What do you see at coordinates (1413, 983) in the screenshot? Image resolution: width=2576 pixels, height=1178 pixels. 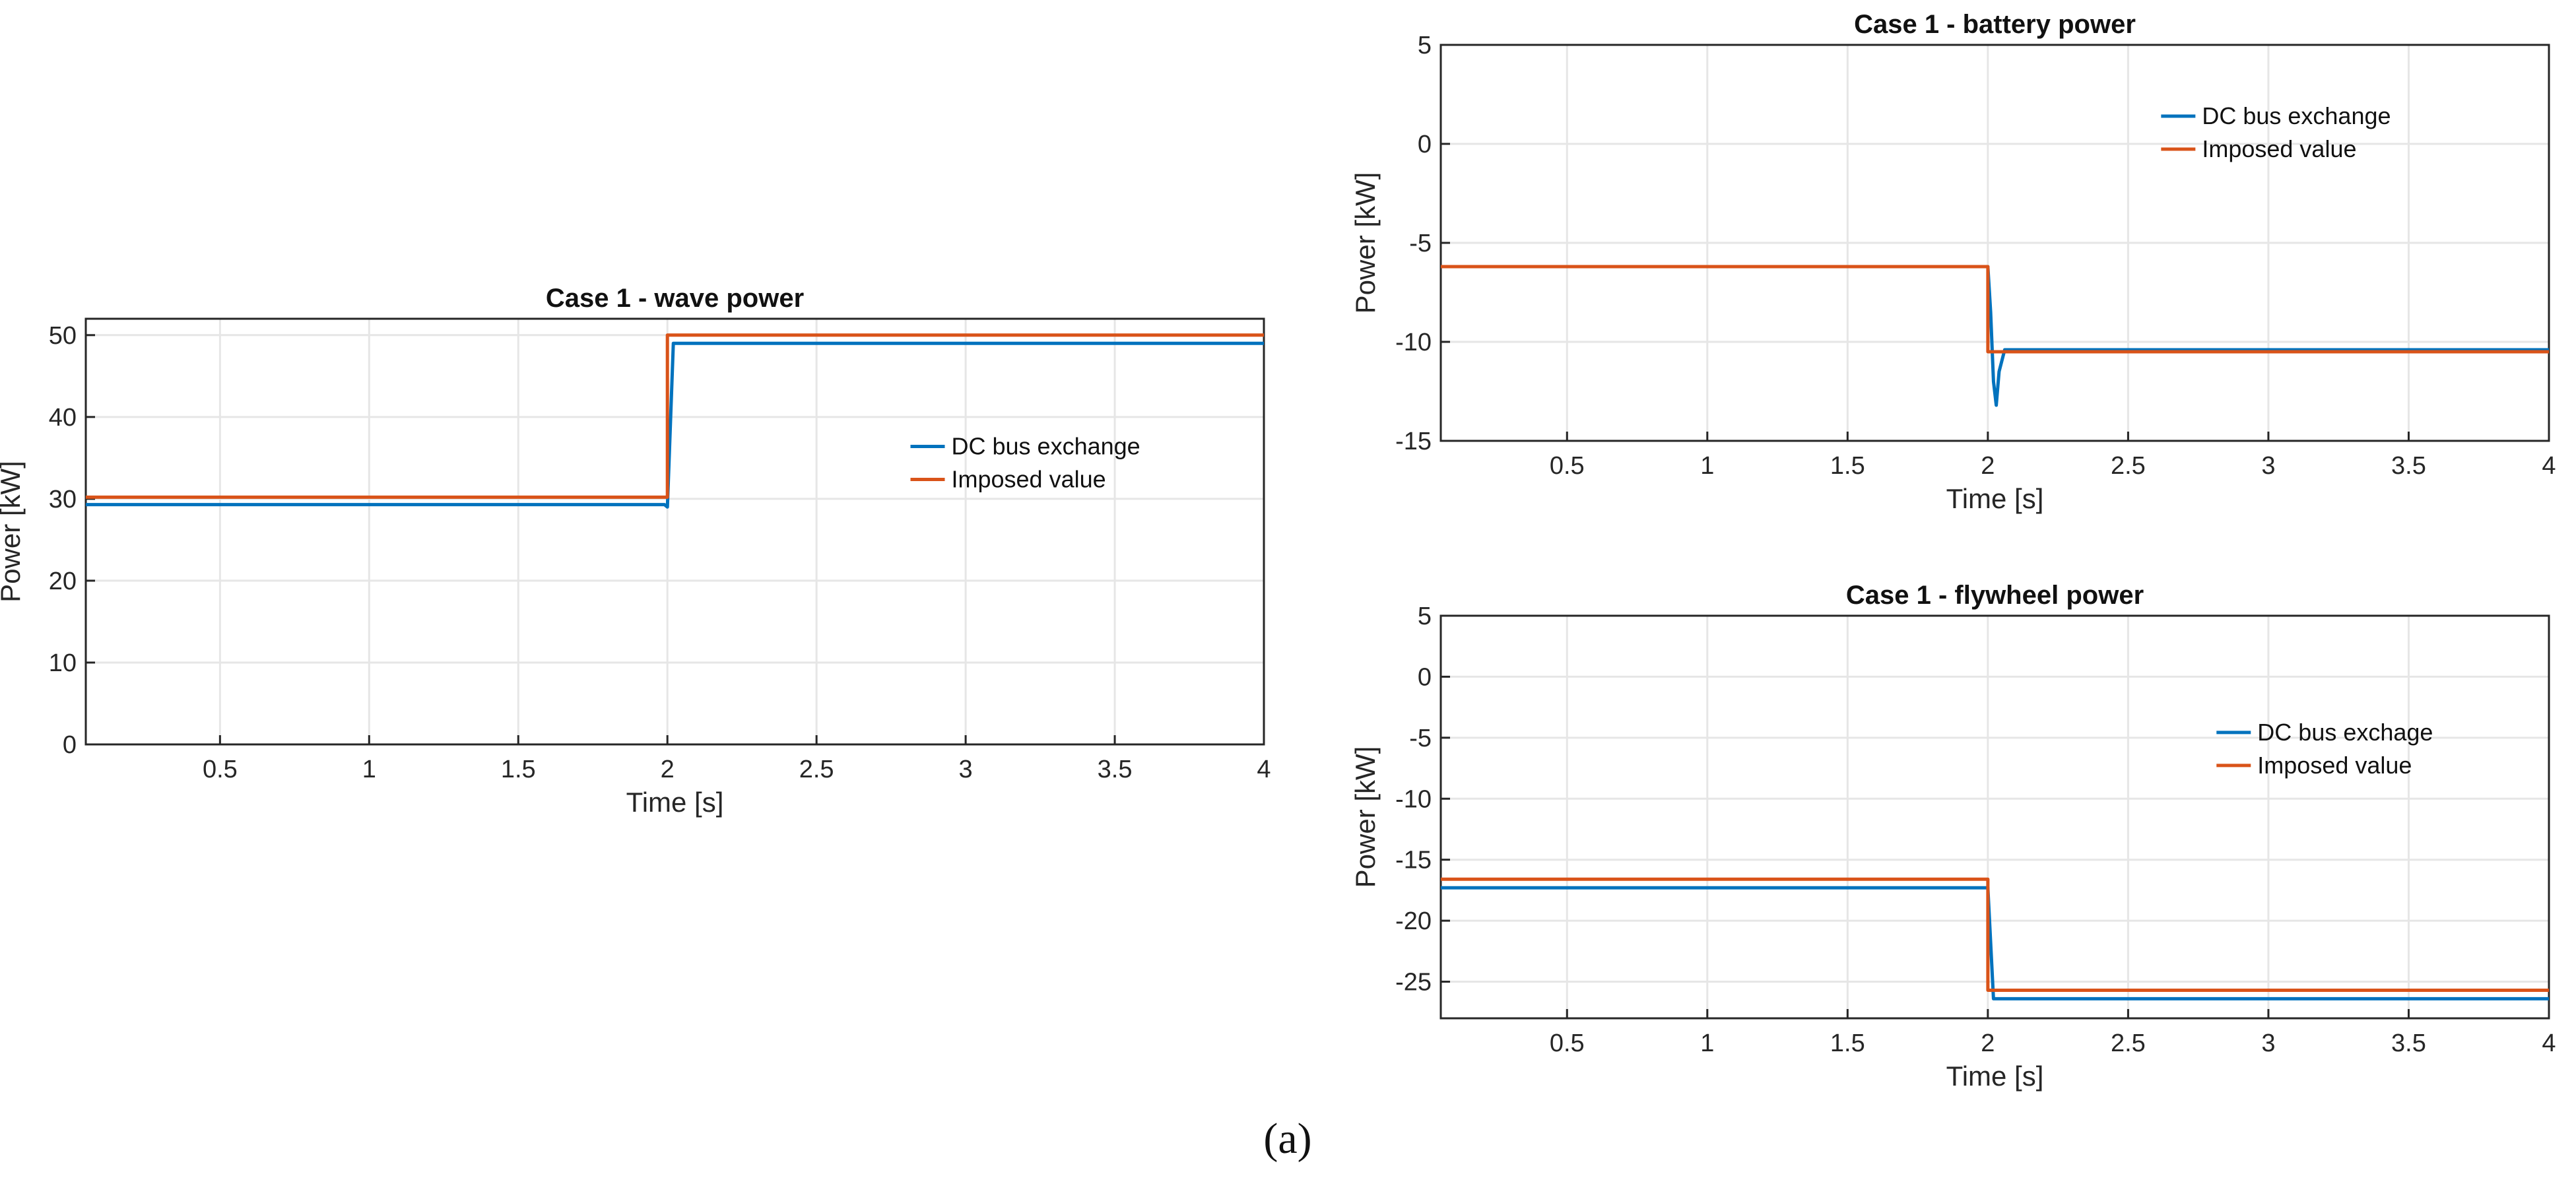 I see `y-tick-label: -25` at bounding box center [1413, 983].